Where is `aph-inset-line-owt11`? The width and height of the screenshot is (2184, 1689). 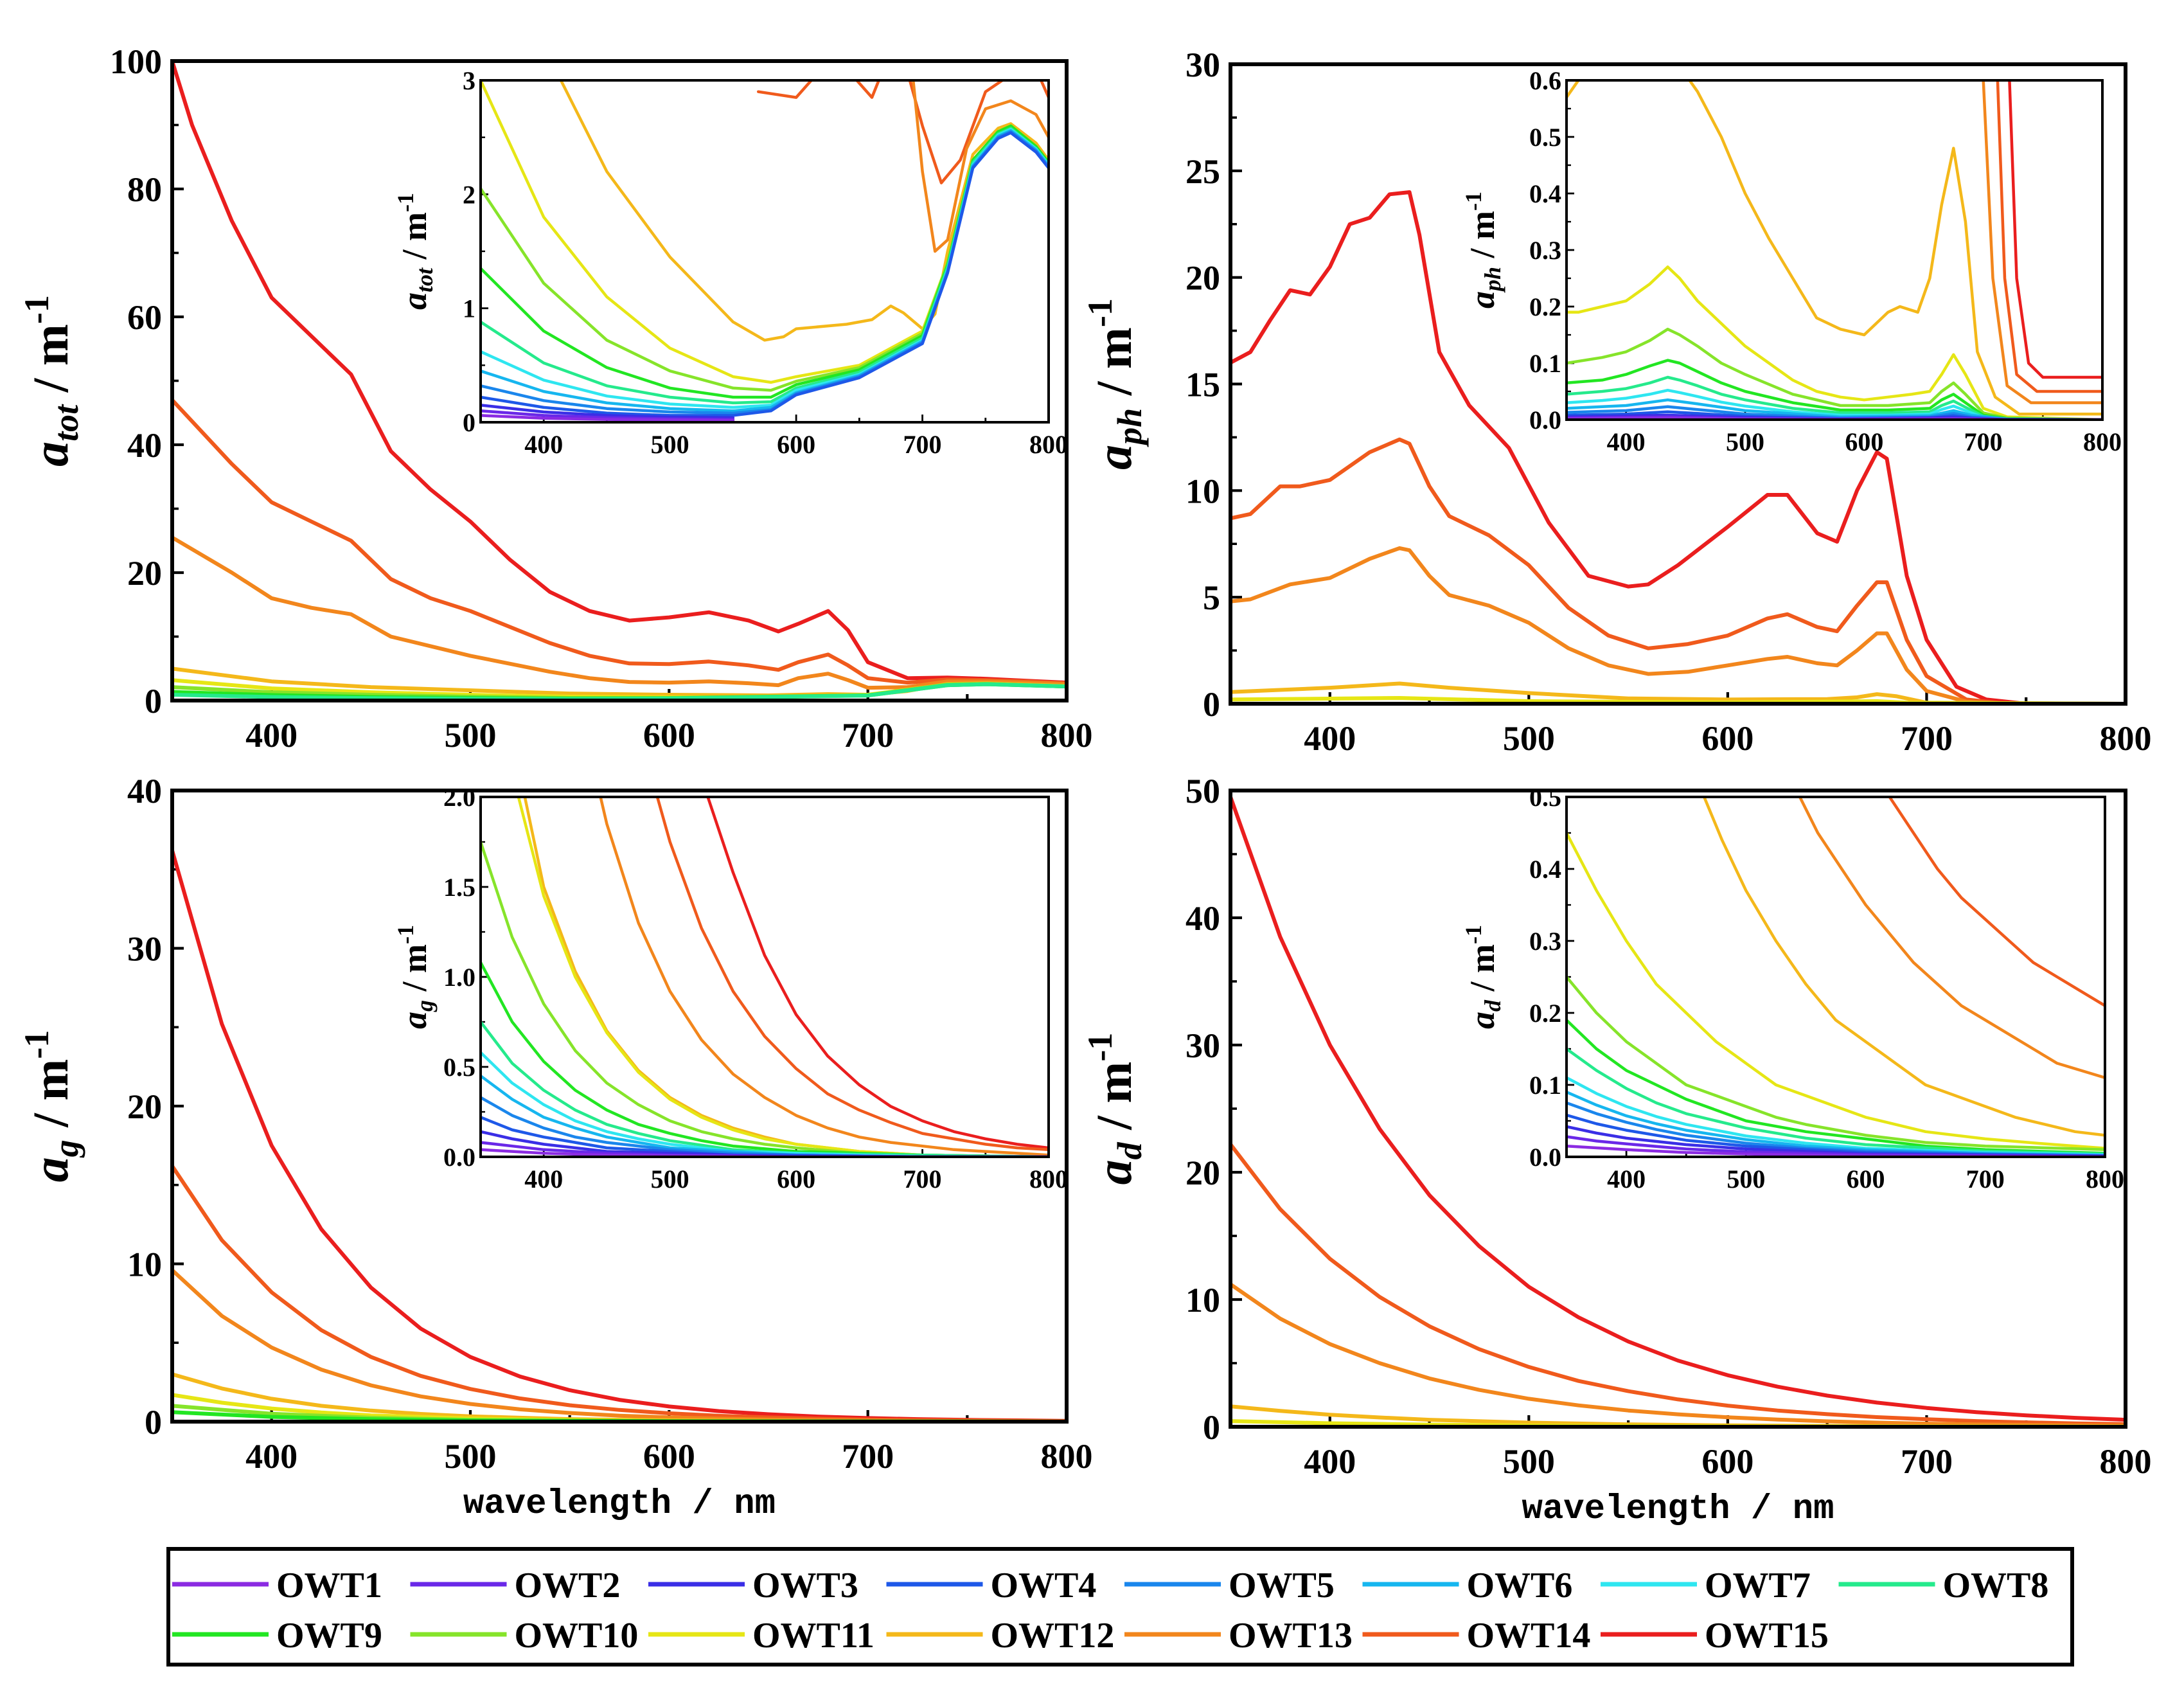 aph-inset-line-owt11 is located at coordinates (1834, 342).